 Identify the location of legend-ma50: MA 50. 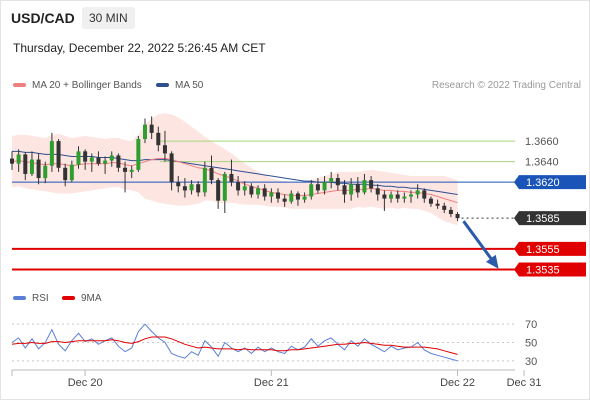
(179, 85).